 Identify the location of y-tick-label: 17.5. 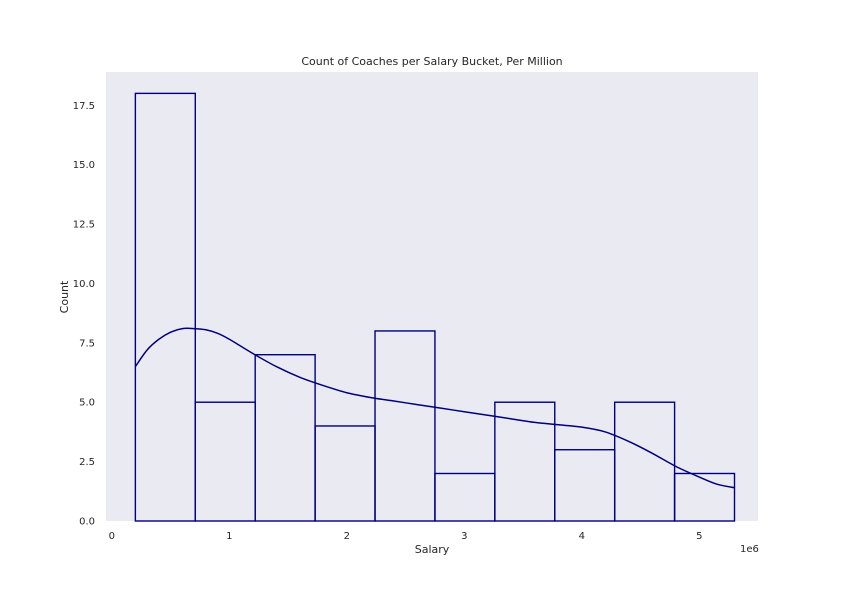
(84, 106).